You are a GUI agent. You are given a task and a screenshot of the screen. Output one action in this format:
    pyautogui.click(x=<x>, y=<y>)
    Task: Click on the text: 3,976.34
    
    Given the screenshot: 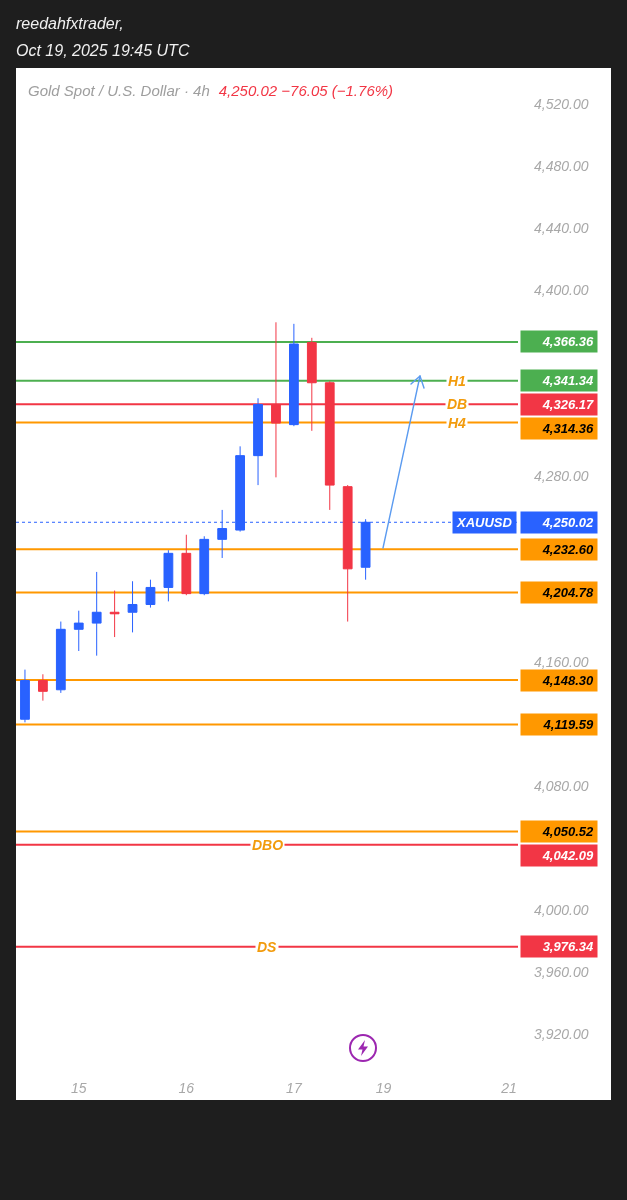 What is the action you would take?
    pyautogui.click(x=568, y=946)
    